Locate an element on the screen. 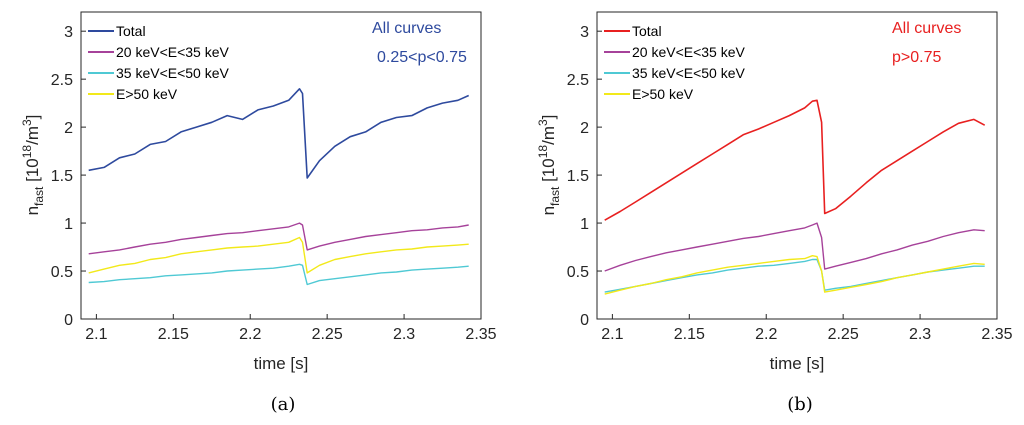  annotation-line-2: 0.25<p<0.75 is located at coordinates (422, 57).